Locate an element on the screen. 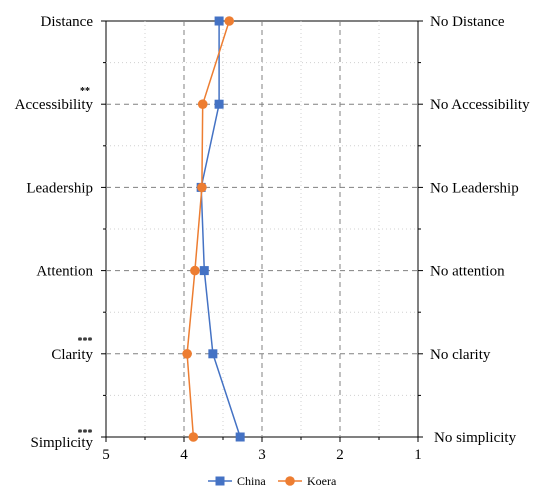 This screenshot has height=500, width=550. series-lines is located at coordinates (213, 229).